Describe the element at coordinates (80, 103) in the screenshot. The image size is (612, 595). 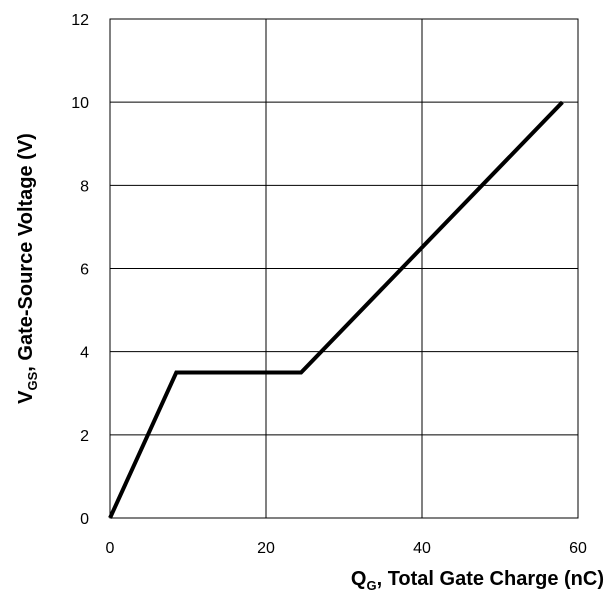
I see `y-tick-label: 10` at that location.